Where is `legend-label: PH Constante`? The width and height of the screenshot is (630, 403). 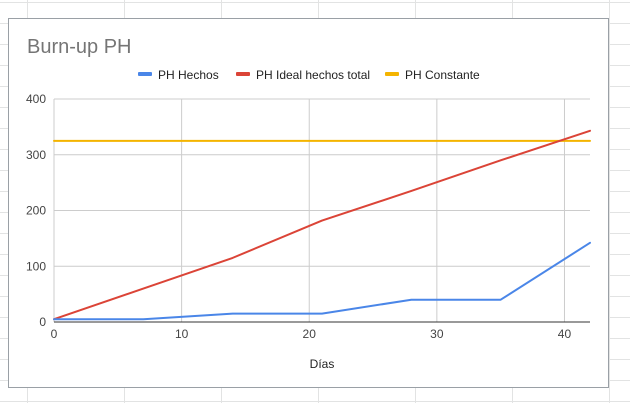
legend-label: PH Constante is located at coordinates (442, 75).